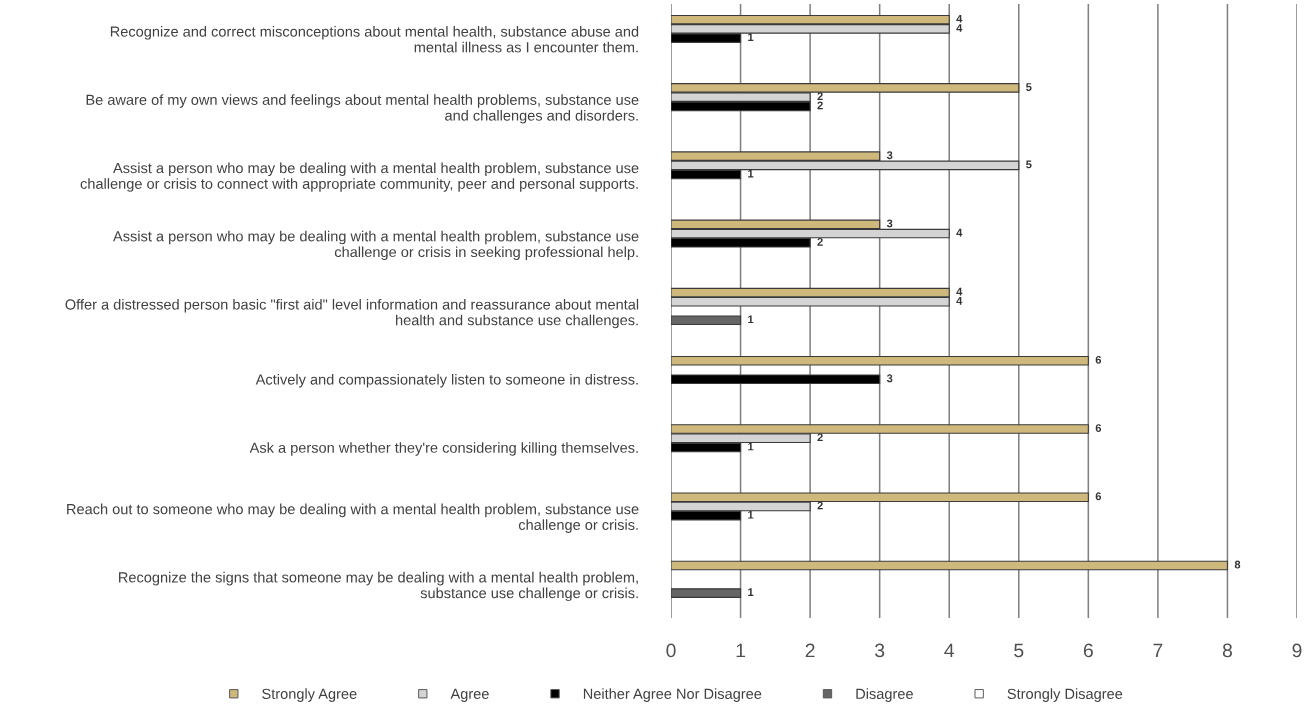 Image resolution: width=1310 pixels, height=715 pixels. Describe the element at coordinates (443, 449) in the screenshot. I see `y-tick-label: Ask a person whether they're considering killing themselves.` at that location.